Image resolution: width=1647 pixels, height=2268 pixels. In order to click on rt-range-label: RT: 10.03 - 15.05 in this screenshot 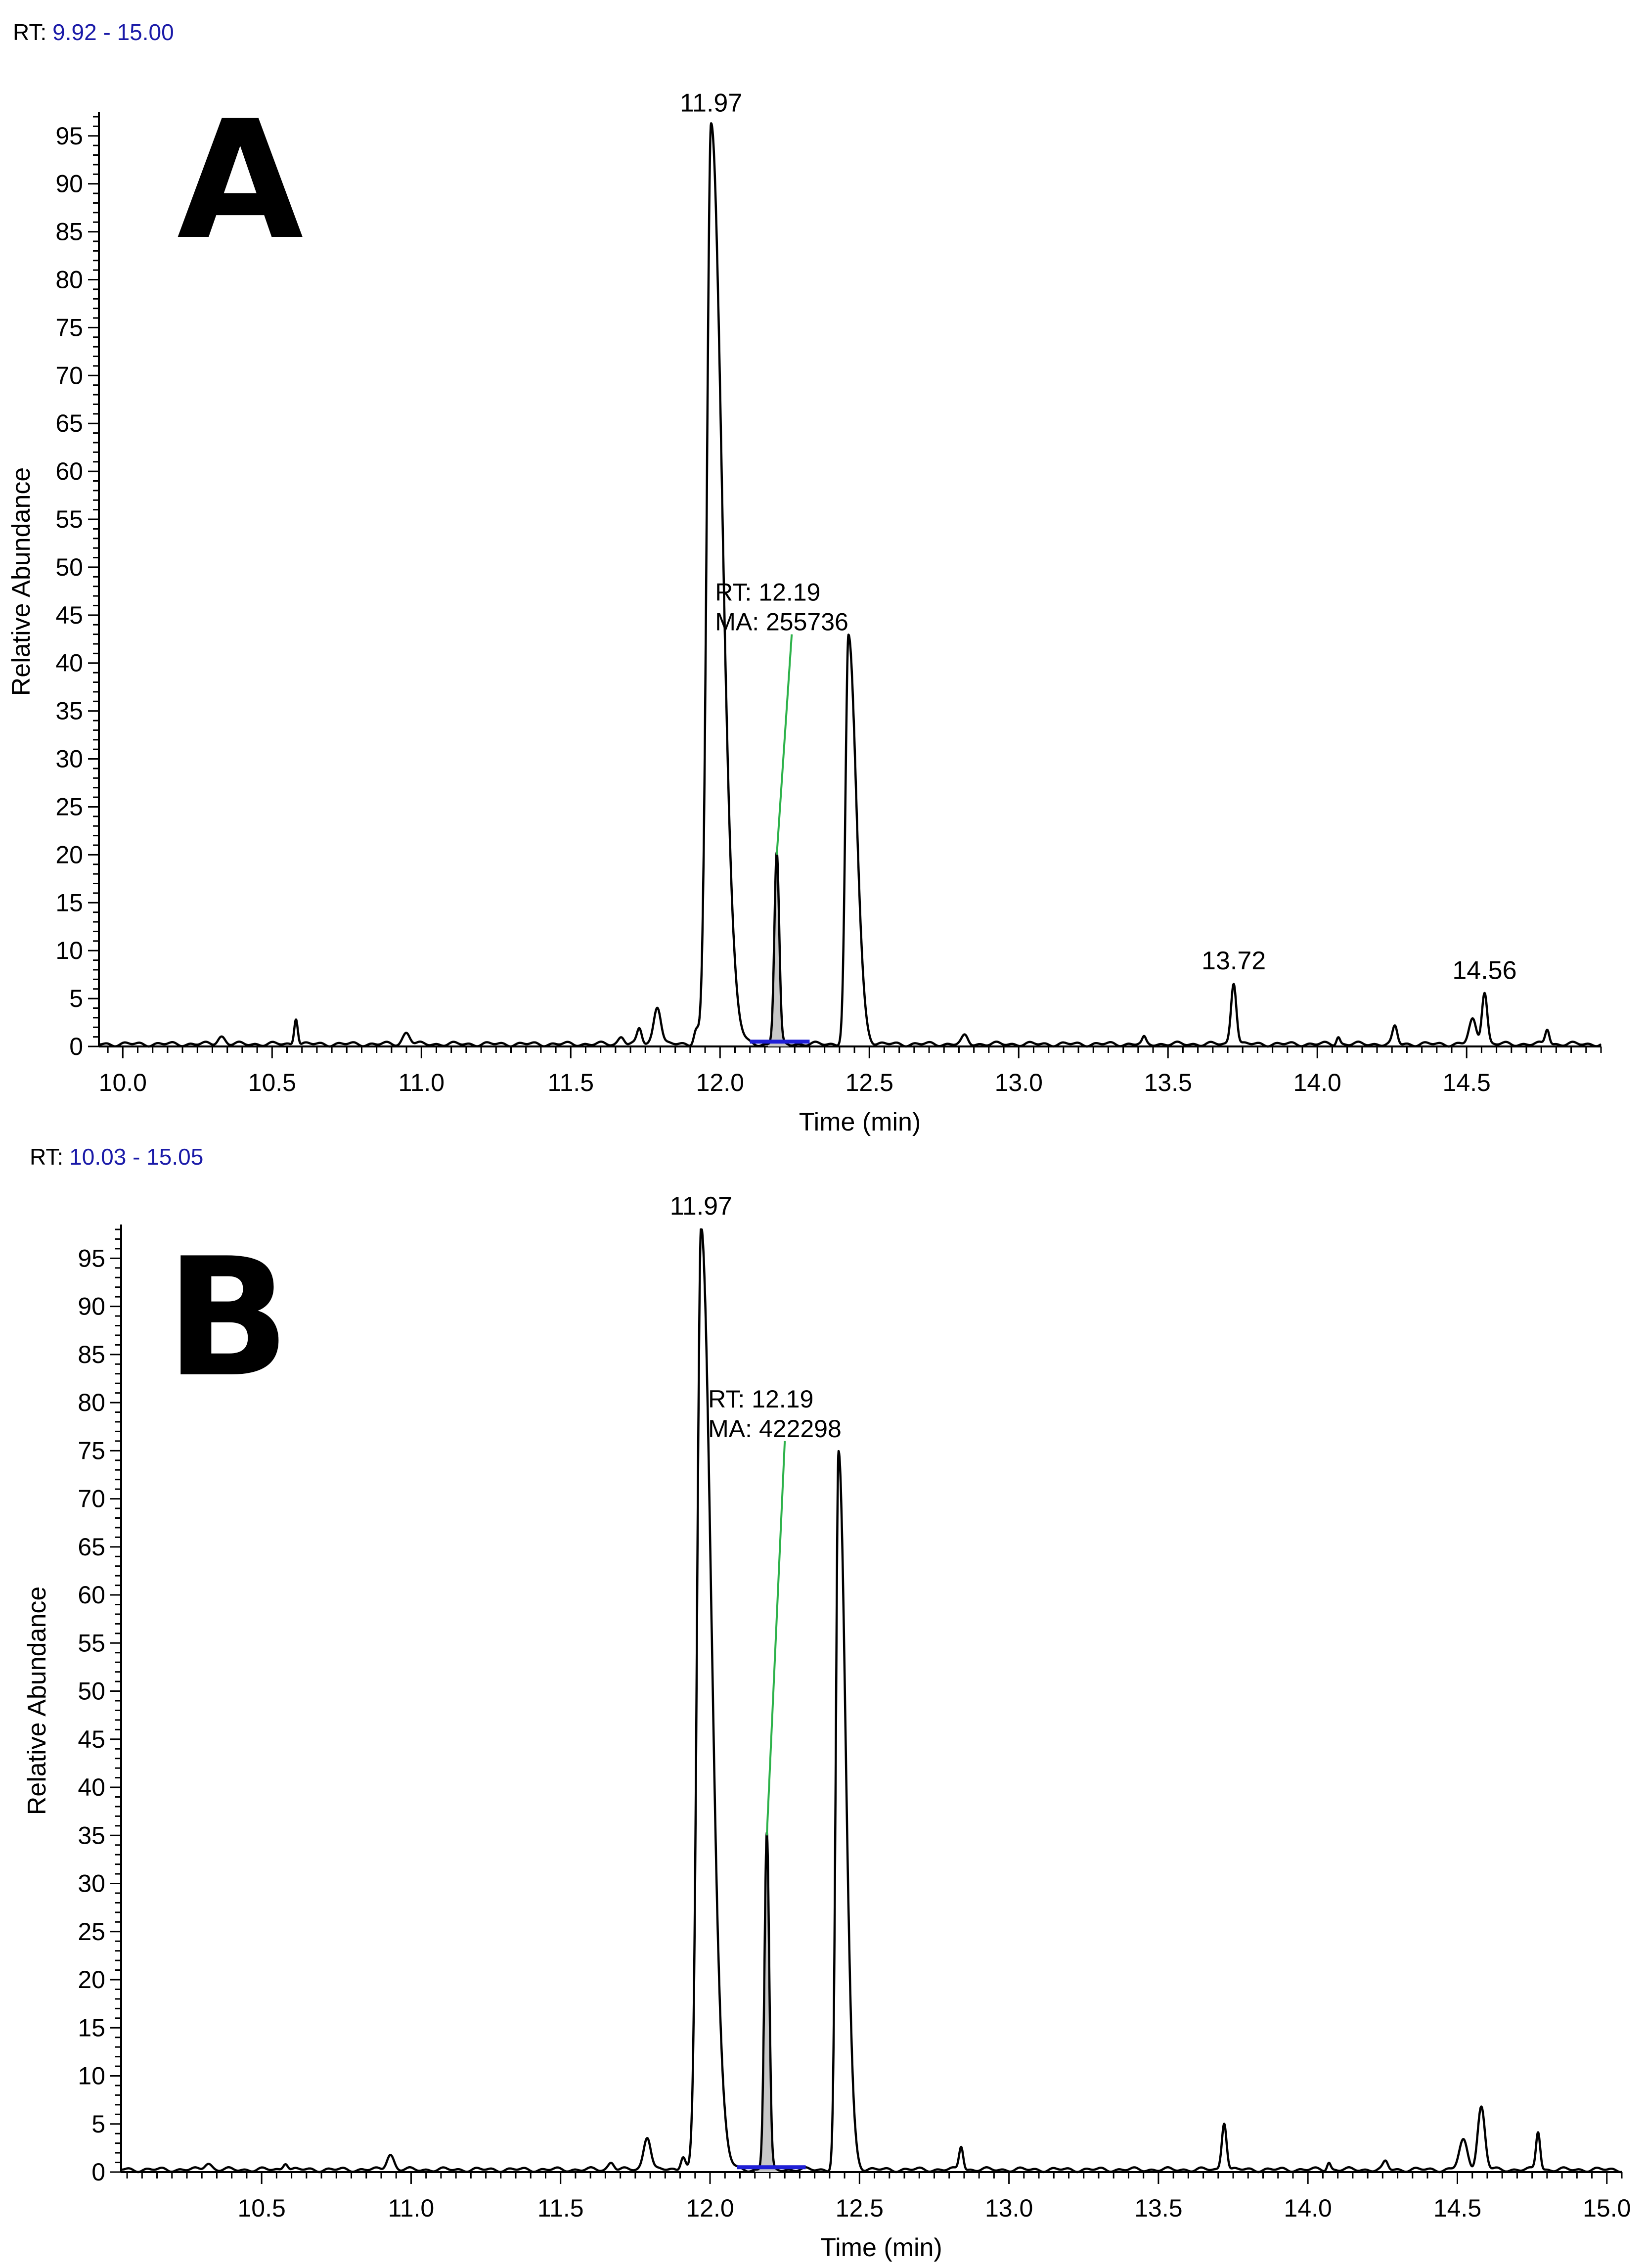, I will do `click(116, 1156)`.